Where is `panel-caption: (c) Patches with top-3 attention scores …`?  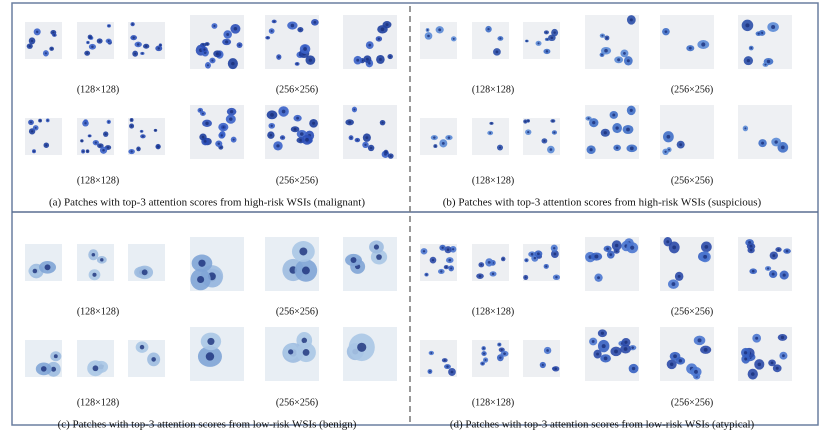 panel-caption: (c) Patches with top-3 attention scores … is located at coordinates (207, 425).